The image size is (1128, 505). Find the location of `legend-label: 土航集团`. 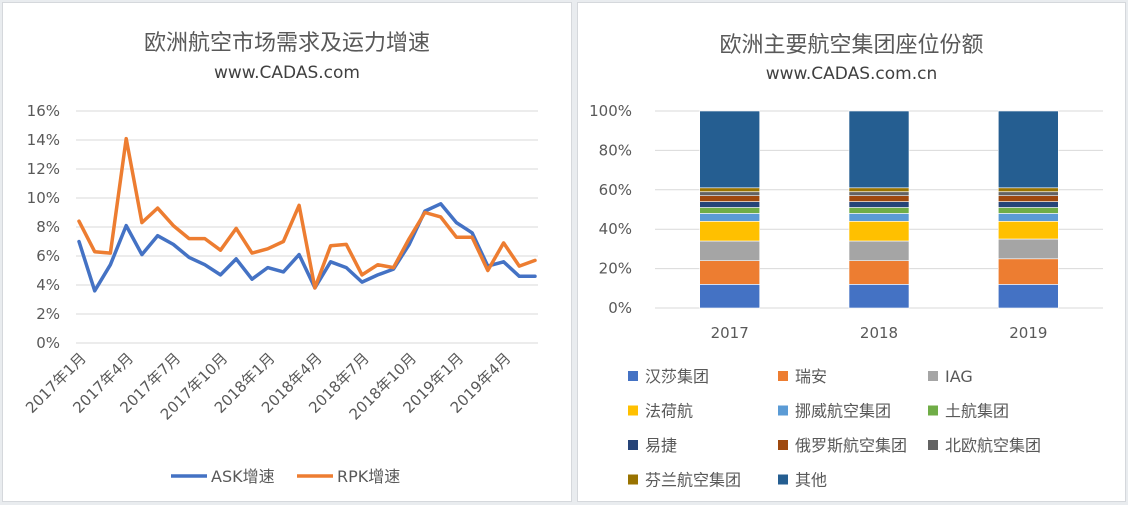

legend-label: 土航集团 is located at coordinates (977, 411).